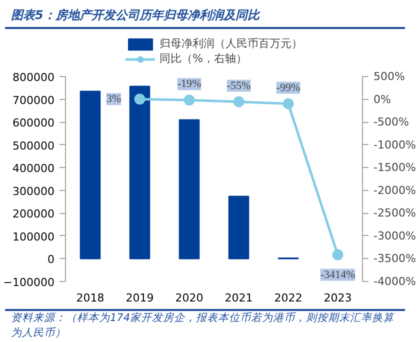 This screenshot has height=342, width=418. What do you see at coordinates (33, 191) in the screenshot?
I see `y-tick-label: 300000` at bounding box center [33, 191].